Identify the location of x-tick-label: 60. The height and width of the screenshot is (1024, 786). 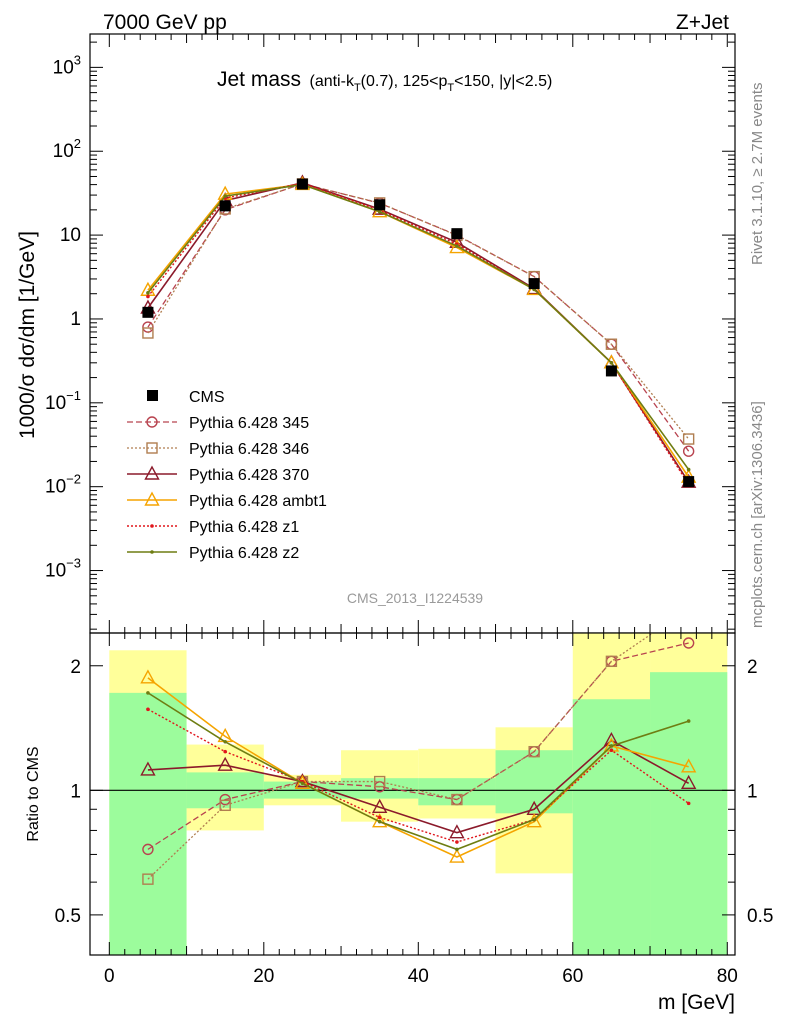
(572, 976).